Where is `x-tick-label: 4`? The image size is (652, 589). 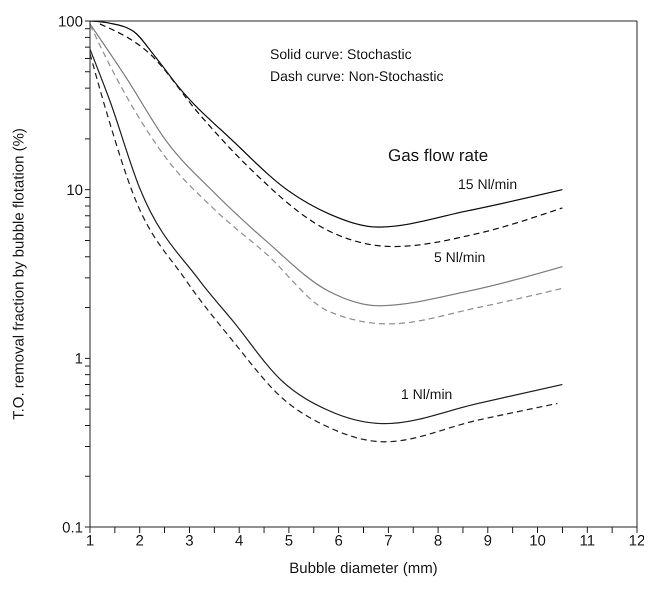
x-tick-label: 4 is located at coordinates (239, 541).